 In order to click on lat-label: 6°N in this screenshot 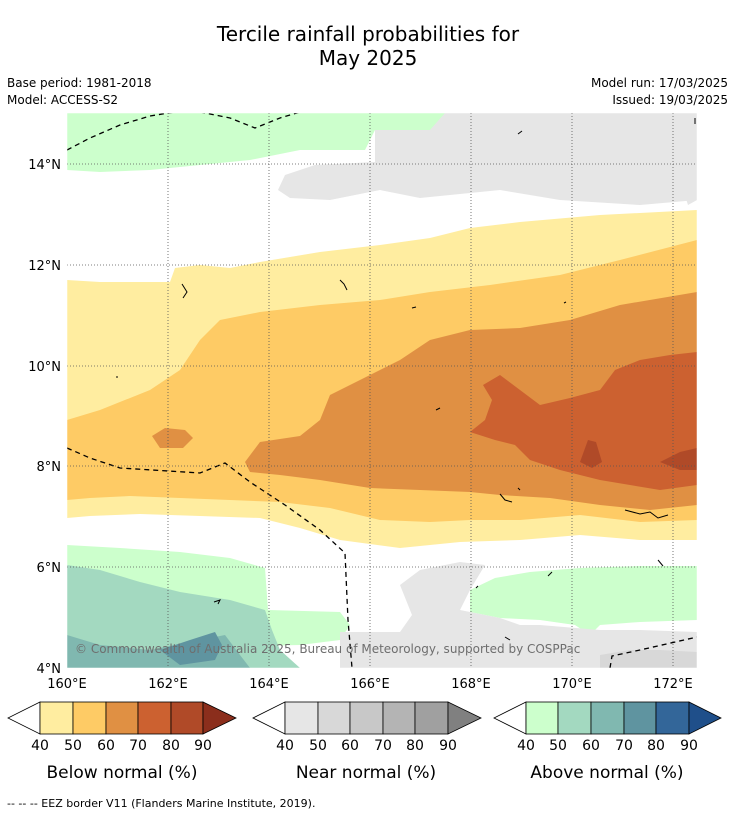, I will do `click(49, 568)`.